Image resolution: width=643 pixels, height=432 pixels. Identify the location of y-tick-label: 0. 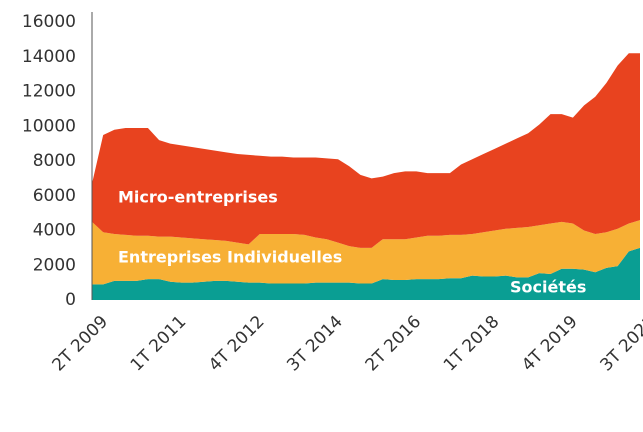
(70, 300).